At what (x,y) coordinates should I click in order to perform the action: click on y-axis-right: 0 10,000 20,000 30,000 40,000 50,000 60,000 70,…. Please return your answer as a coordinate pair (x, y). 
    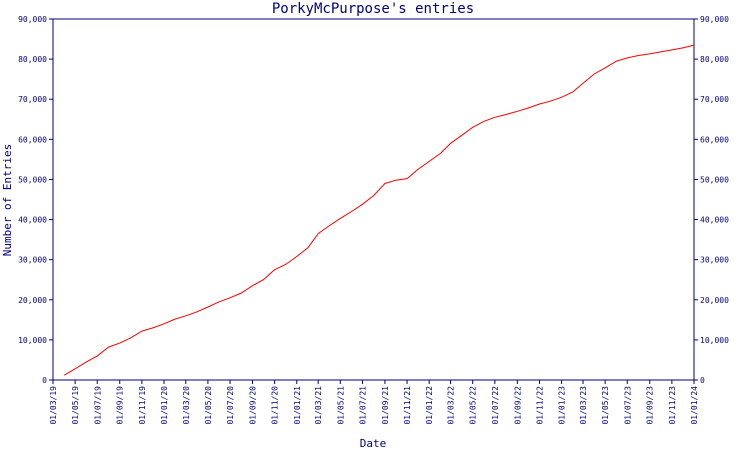
    Looking at the image, I should click on (711, 200).